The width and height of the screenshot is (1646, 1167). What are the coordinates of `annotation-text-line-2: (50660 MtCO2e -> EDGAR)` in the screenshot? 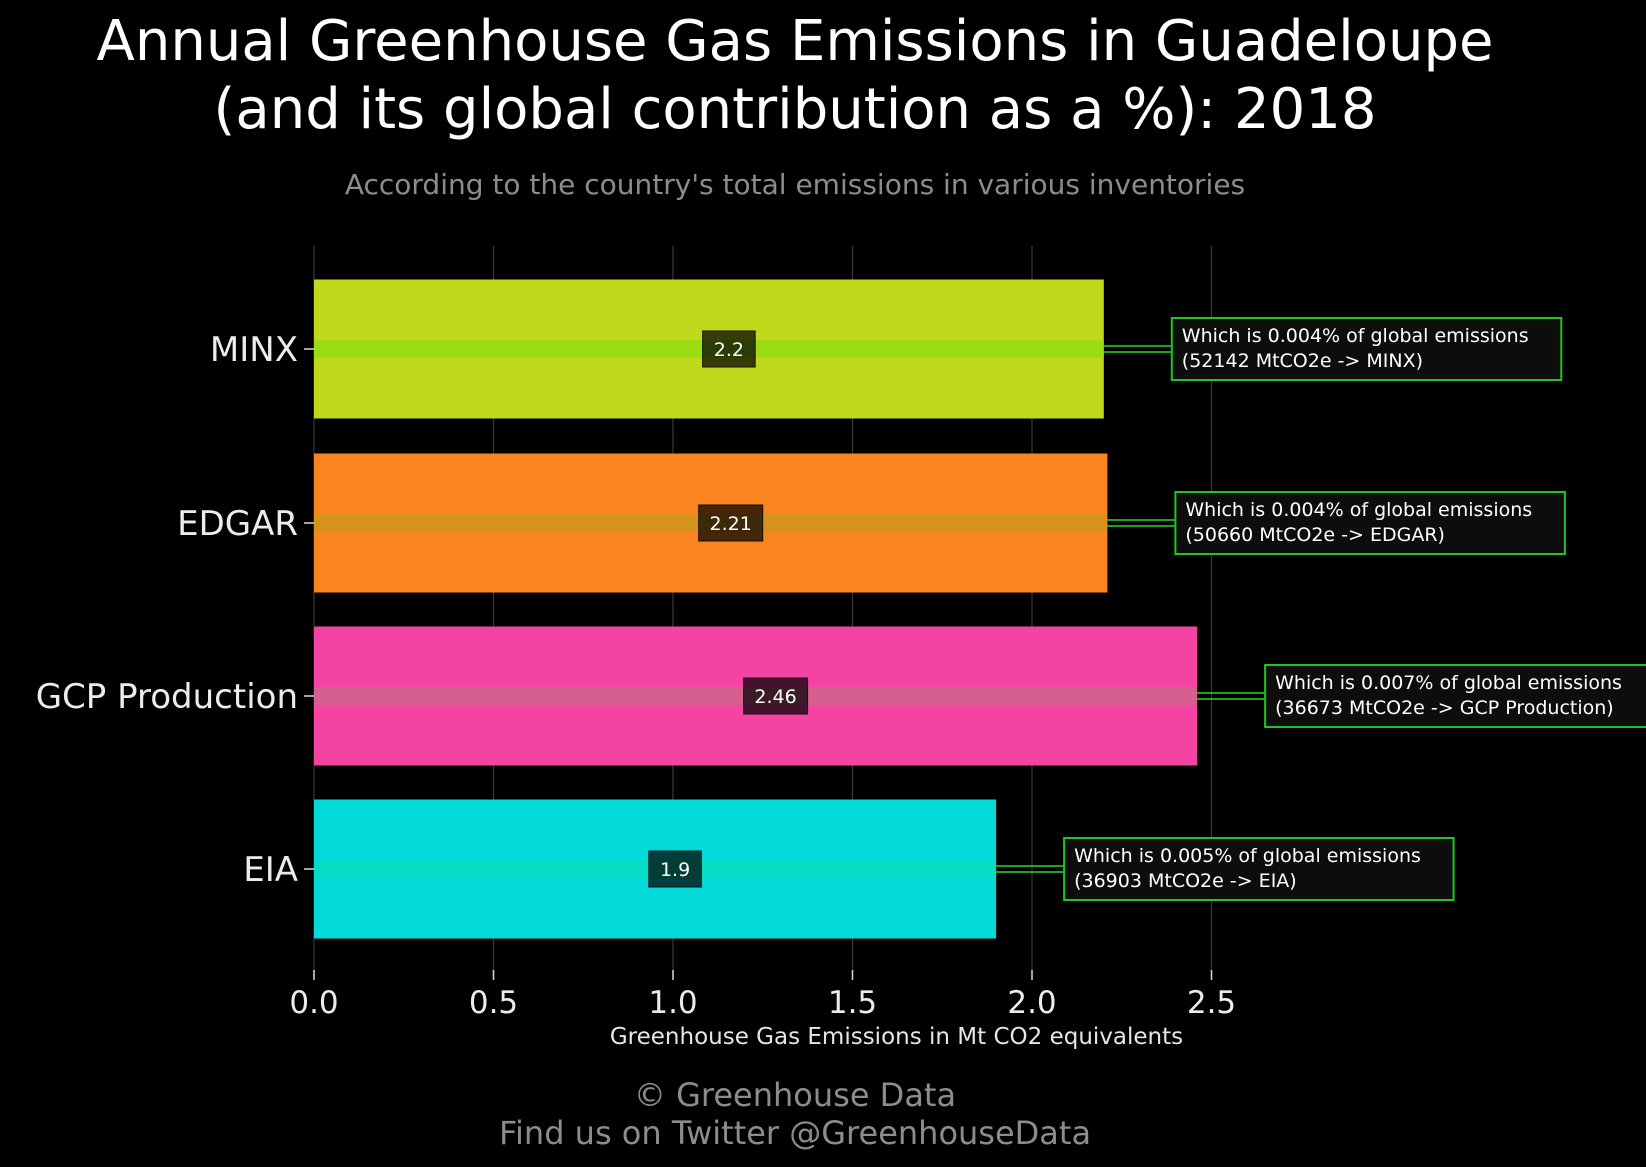 It's located at (1315, 535).